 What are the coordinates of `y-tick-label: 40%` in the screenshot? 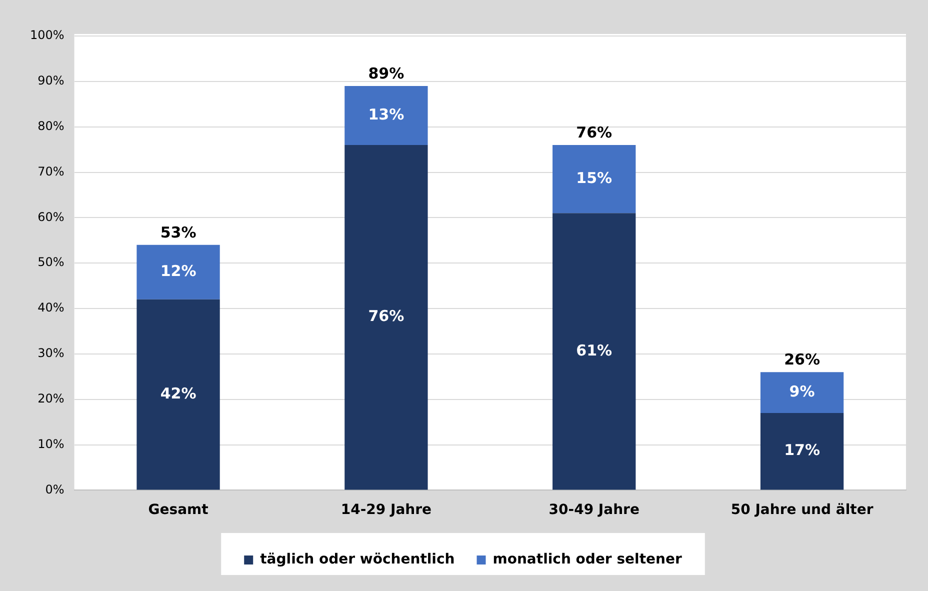 It's located at (51, 307).